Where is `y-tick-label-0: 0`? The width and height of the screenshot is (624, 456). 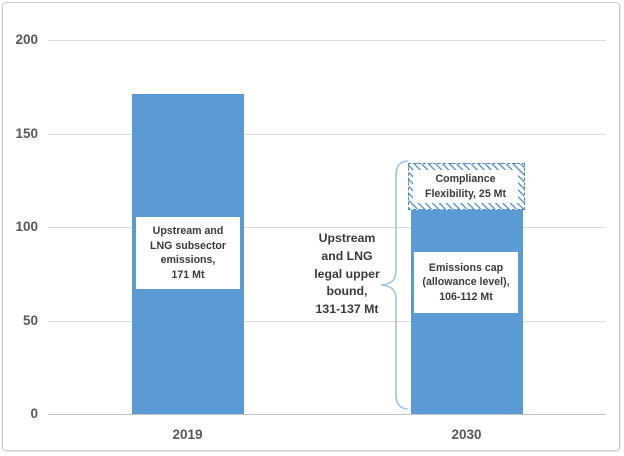 y-tick-label-0: 0 is located at coordinates (34, 413).